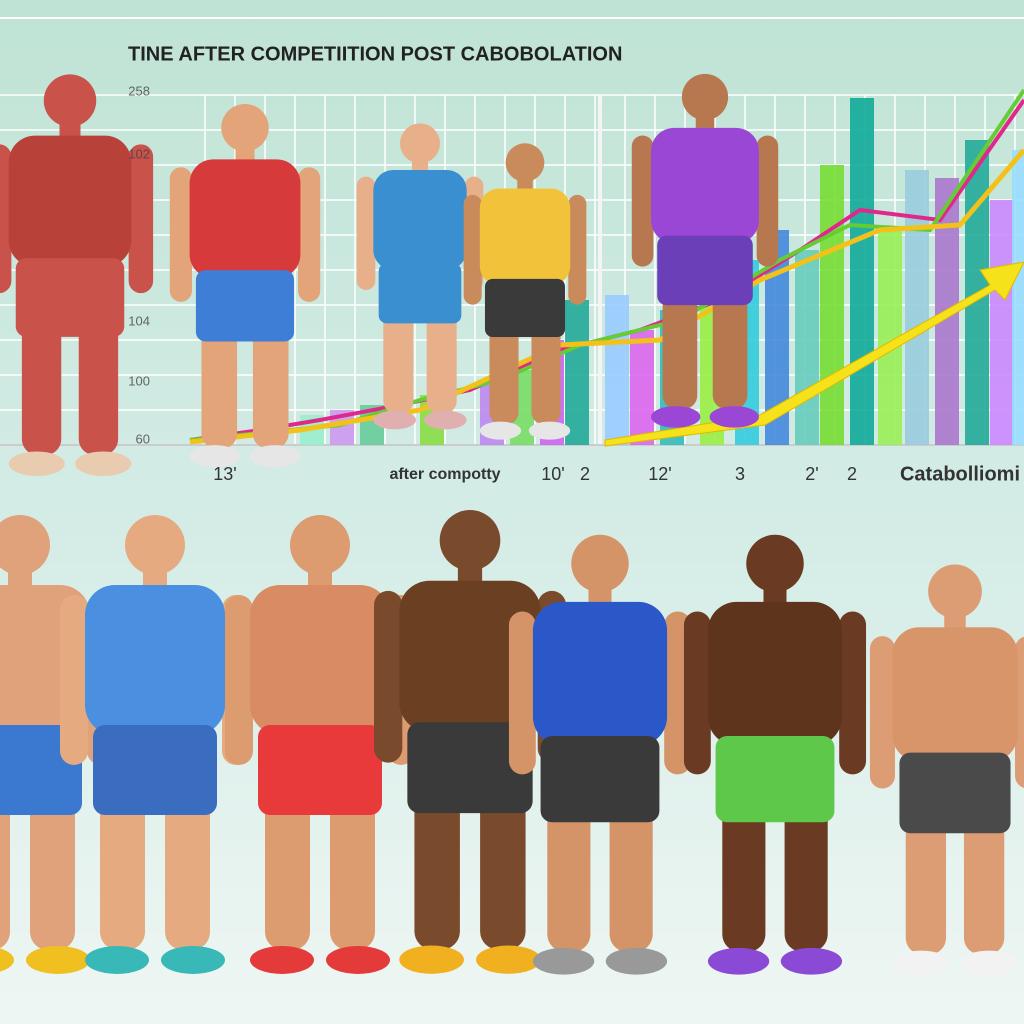 The width and height of the screenshot is (1024, 1024). Describe the element at coordinates (139, 380) in the screenshot. I see `y-tick-label: 100` at that location.